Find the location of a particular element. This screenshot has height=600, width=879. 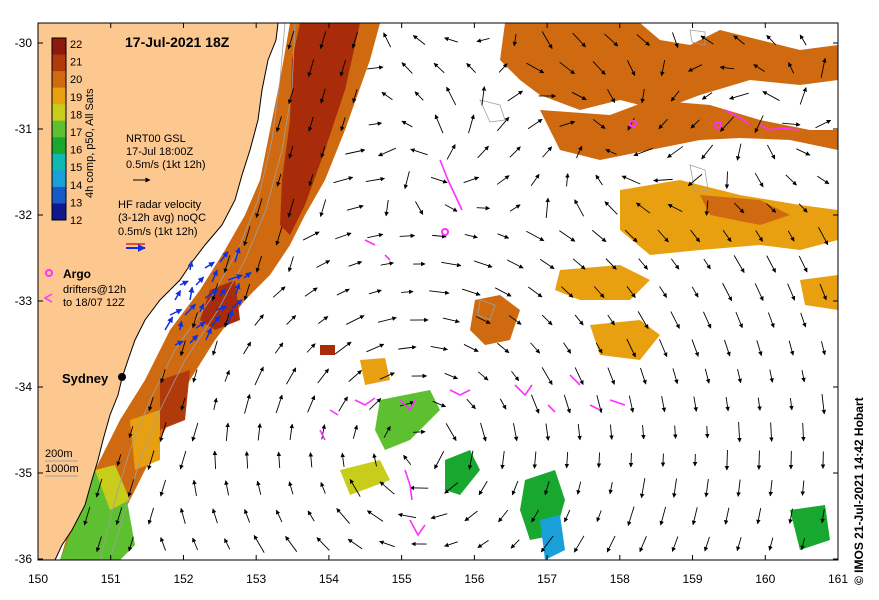

drifter-legend-line1: drifters@12h is located at coordinates (94, 290).